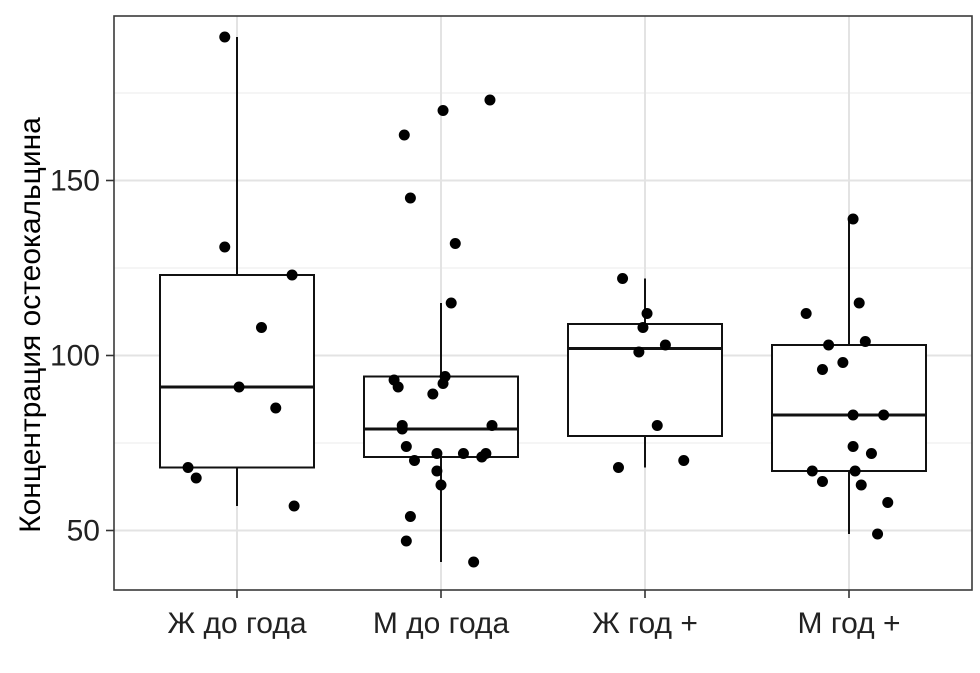 The image size is (980, 673). Describe the element at coordinates (75, 181) in the screenshot. I see `y-tick-label-2: 150` at that location.